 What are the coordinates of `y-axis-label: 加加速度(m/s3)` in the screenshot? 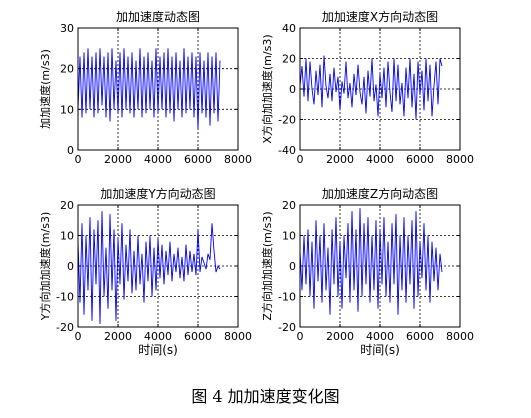 It's located at (45, 89).